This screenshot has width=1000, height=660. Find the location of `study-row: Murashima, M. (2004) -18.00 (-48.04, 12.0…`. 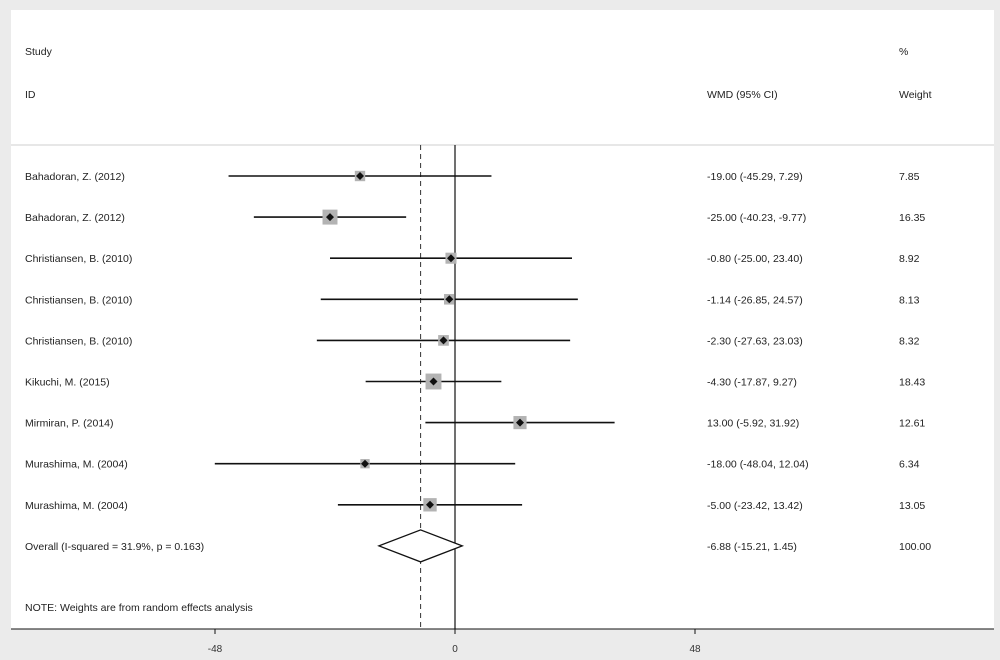

study-row: Murashima, M. (2004) -18.00 (-48.04, 12.0… is located at coordinates (472, 465).